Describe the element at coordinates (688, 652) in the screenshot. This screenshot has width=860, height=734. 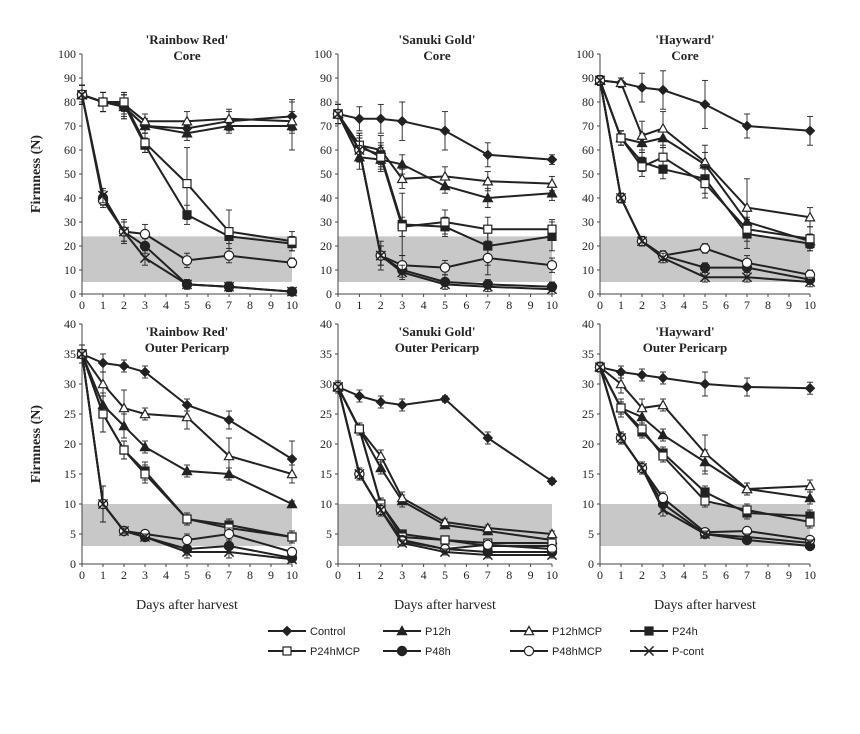
I see `legend-label: P-cont` at that location.